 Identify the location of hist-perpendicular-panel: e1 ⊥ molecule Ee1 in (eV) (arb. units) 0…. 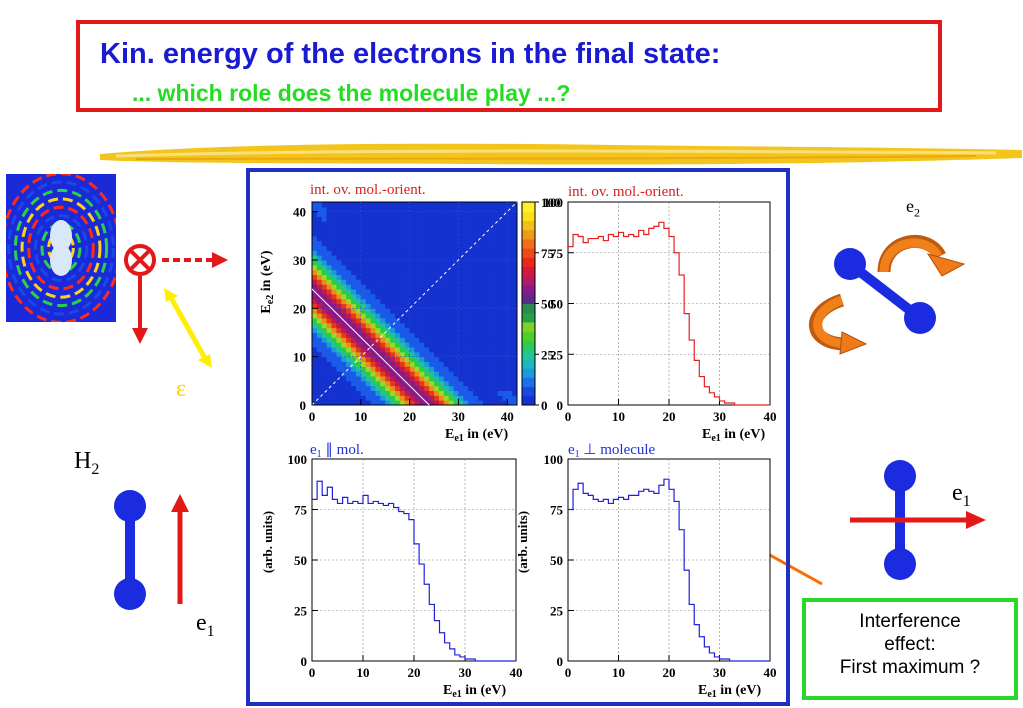
(646, 571).